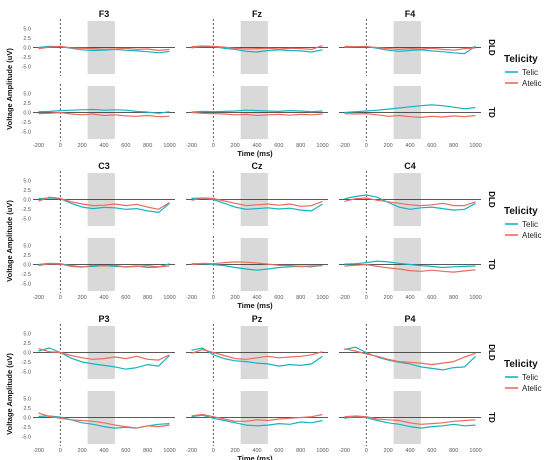  Describe the element at coordinates (104, 166) in the screenshot. I see `panel-title-C3: C3` at that location.